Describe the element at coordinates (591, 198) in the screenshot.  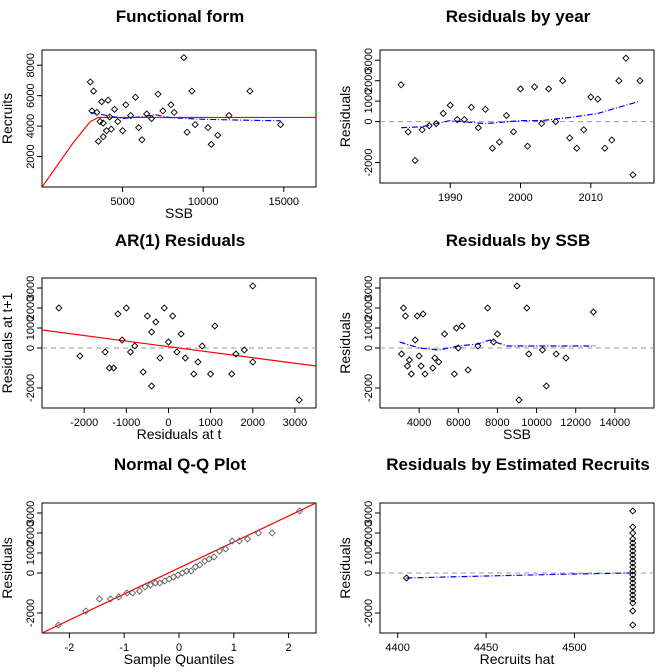
I see `x-tick-label: 2010` at that location.